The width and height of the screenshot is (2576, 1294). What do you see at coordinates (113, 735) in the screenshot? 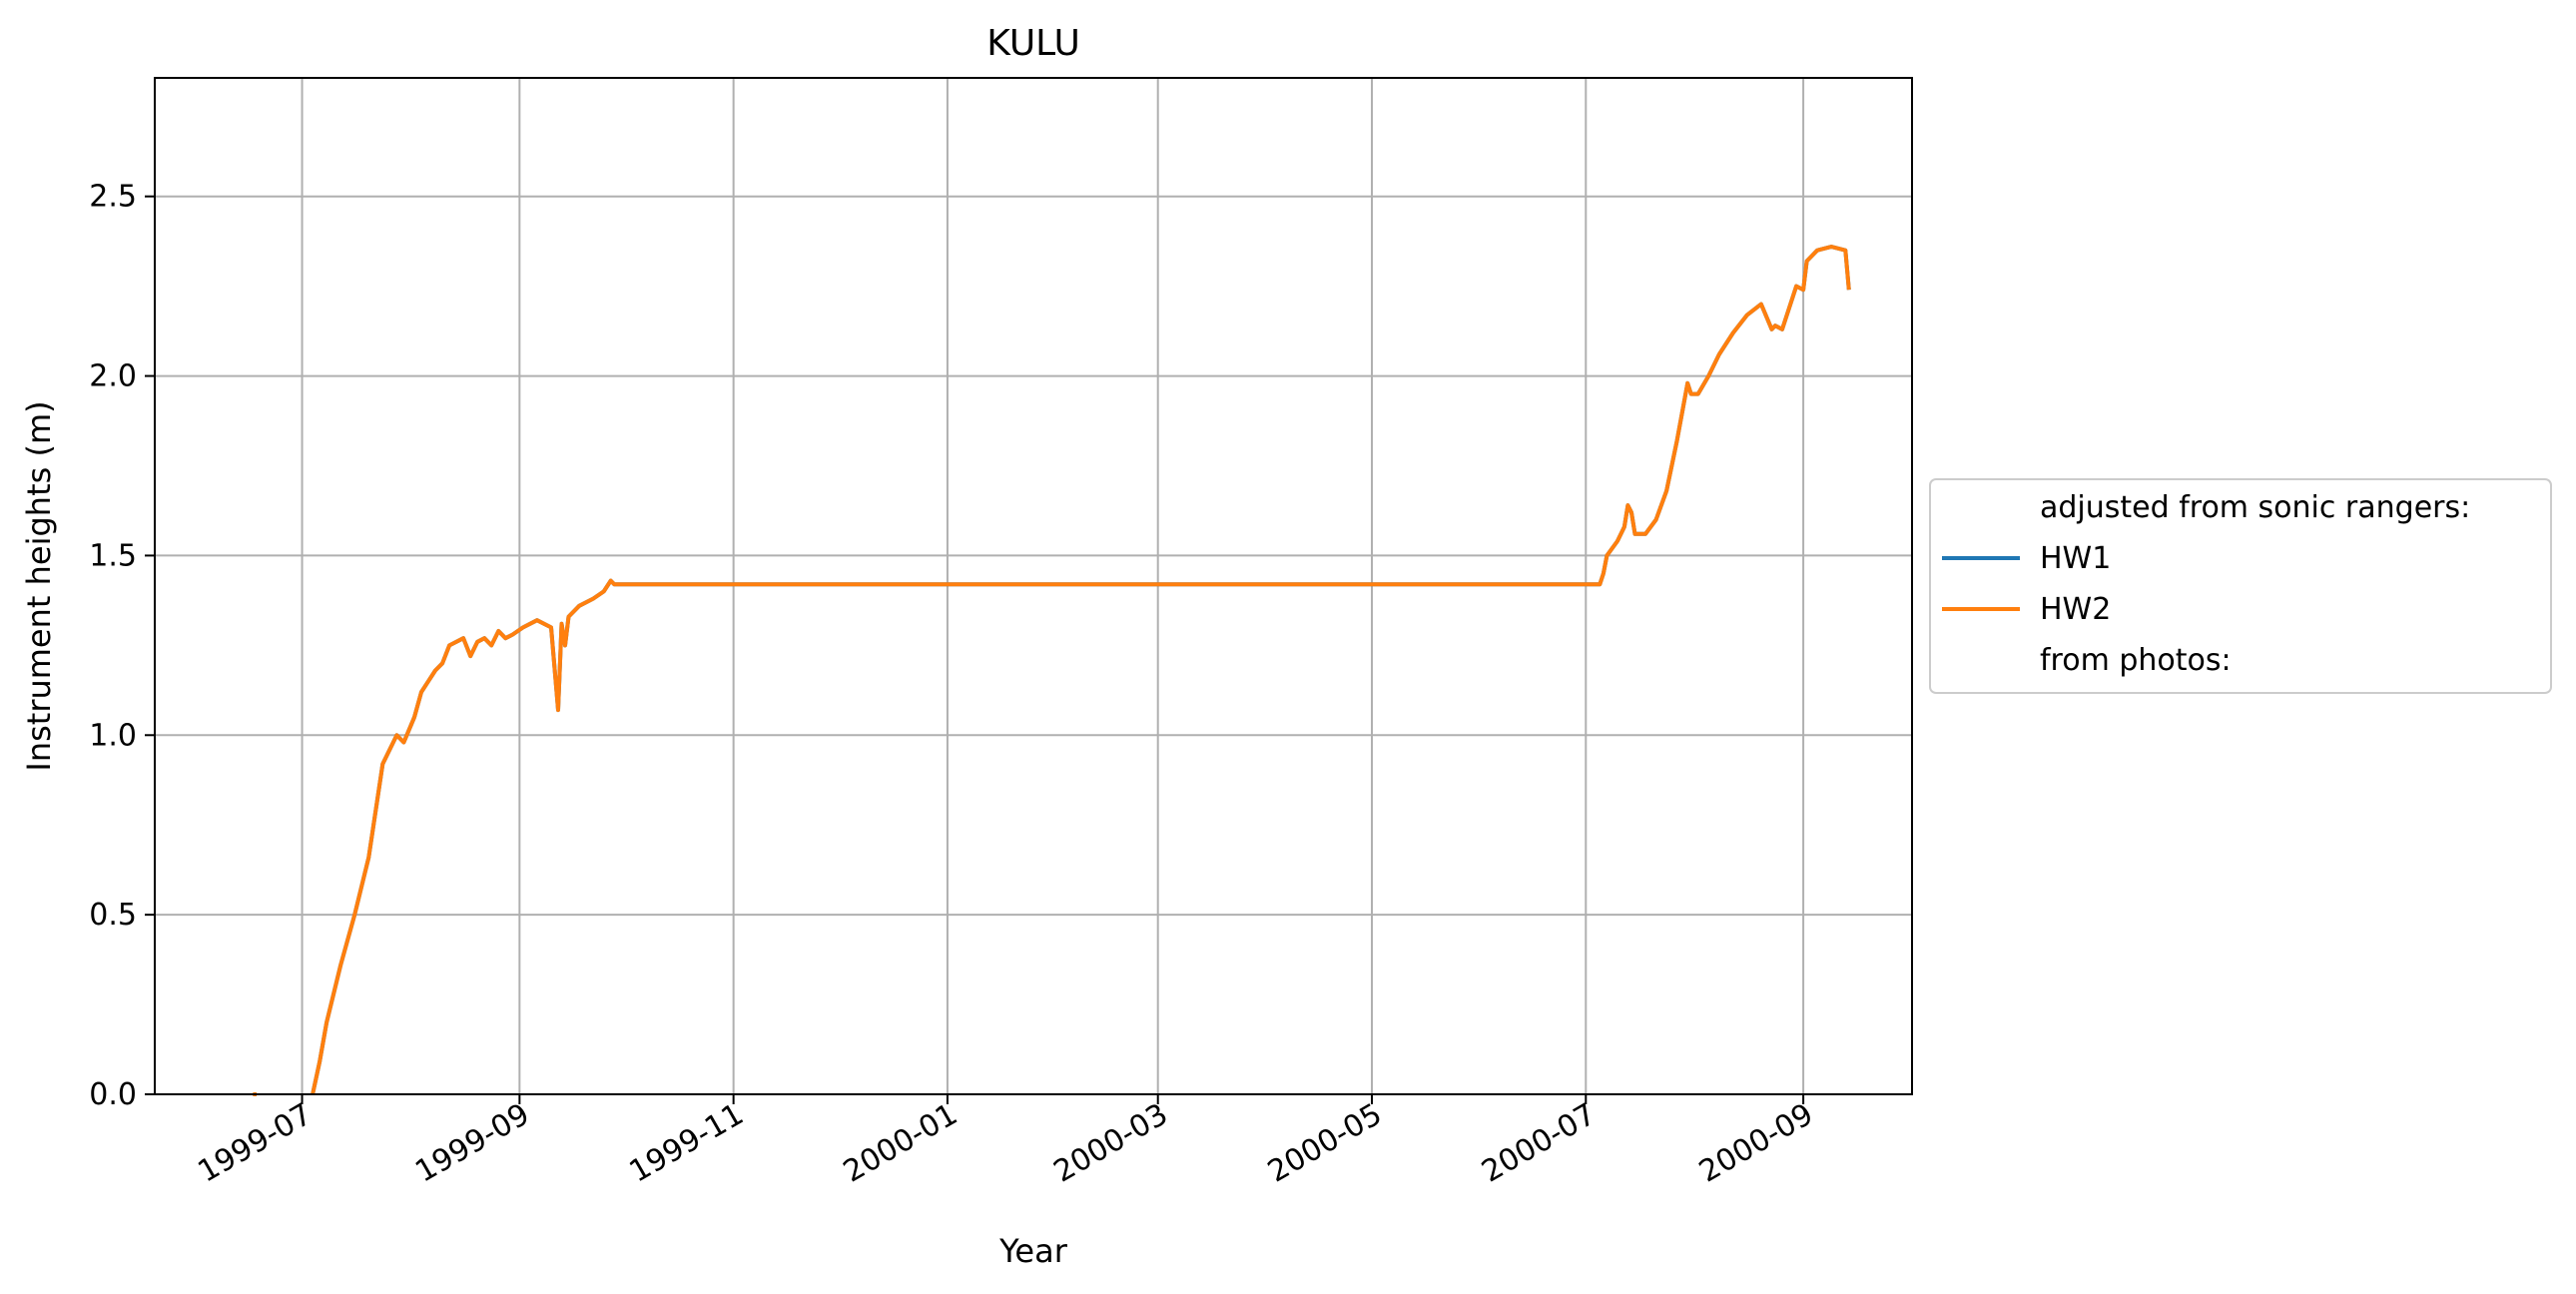
I see `y-tick-label: 1.0` at bounding box center [113, 735].